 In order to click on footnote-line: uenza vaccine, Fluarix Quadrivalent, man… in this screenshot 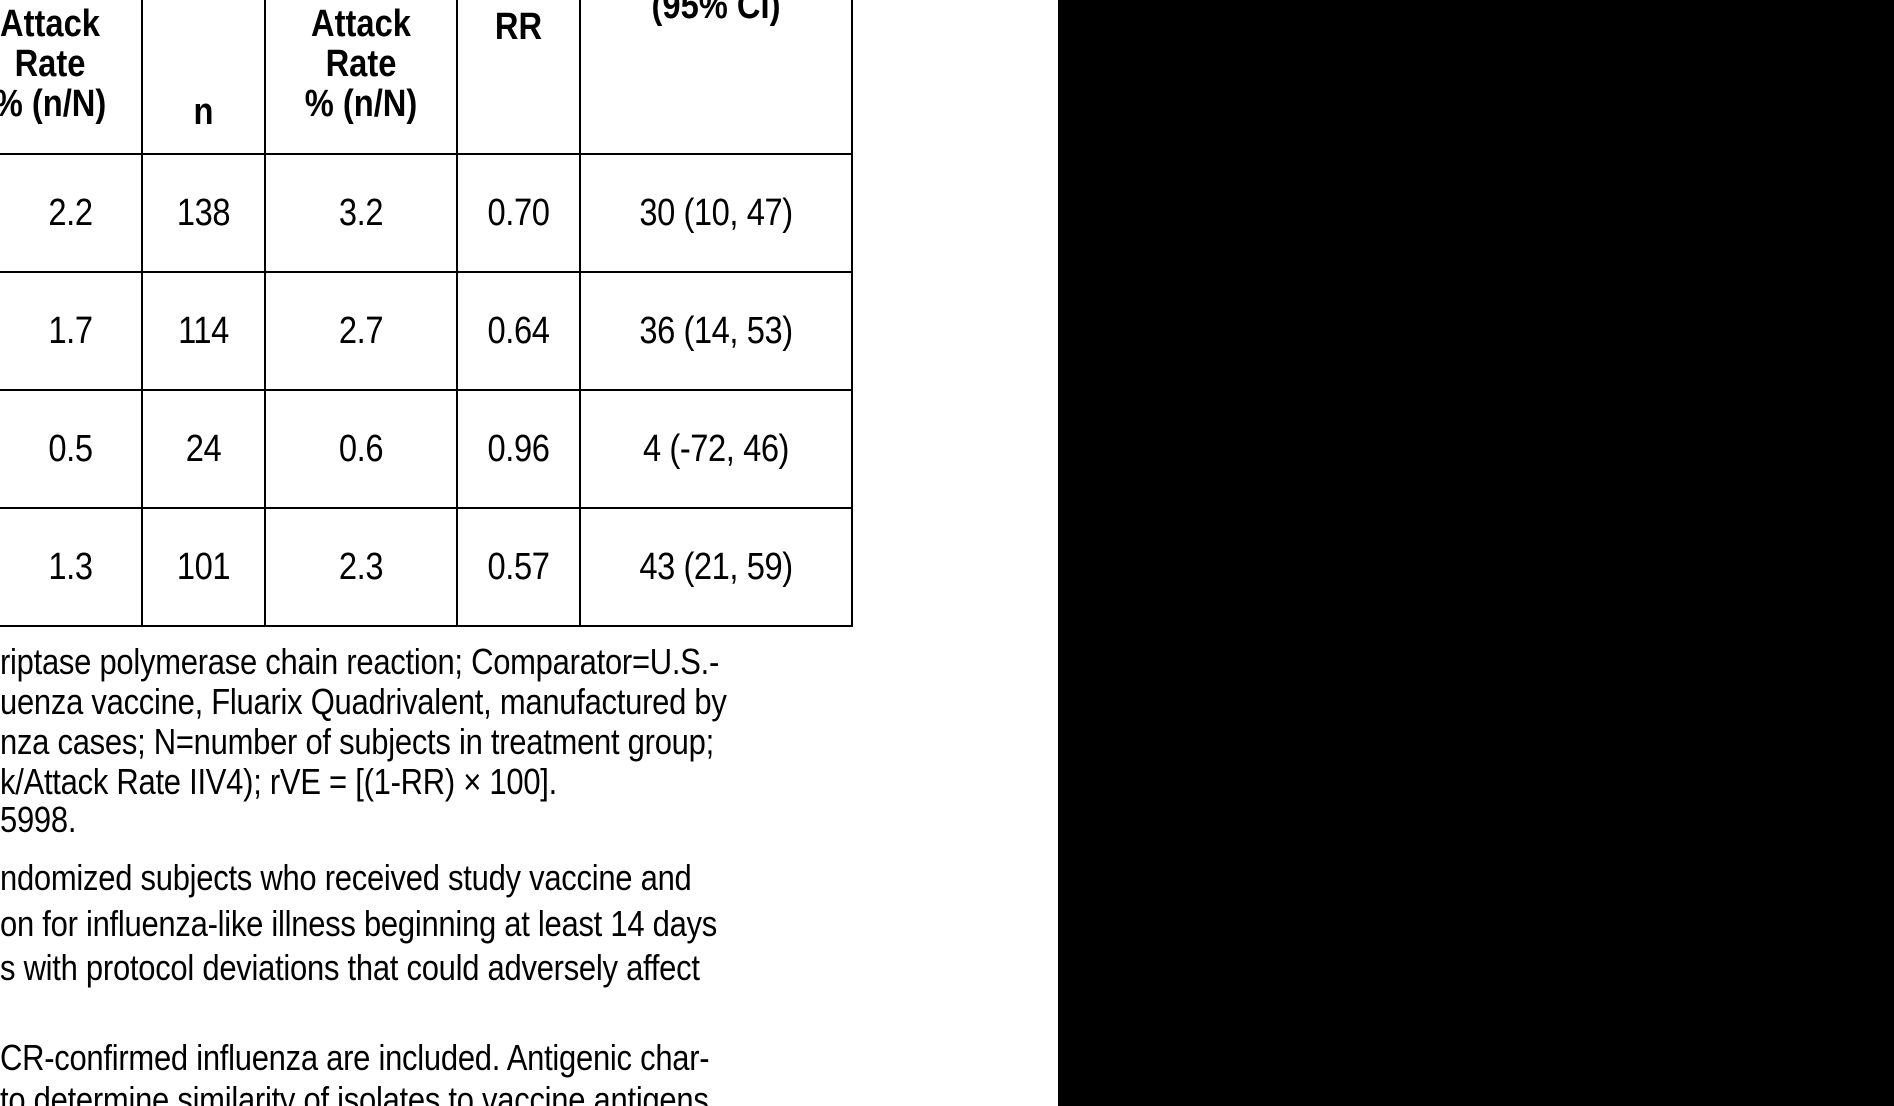, I will do `click(363, 701)`.